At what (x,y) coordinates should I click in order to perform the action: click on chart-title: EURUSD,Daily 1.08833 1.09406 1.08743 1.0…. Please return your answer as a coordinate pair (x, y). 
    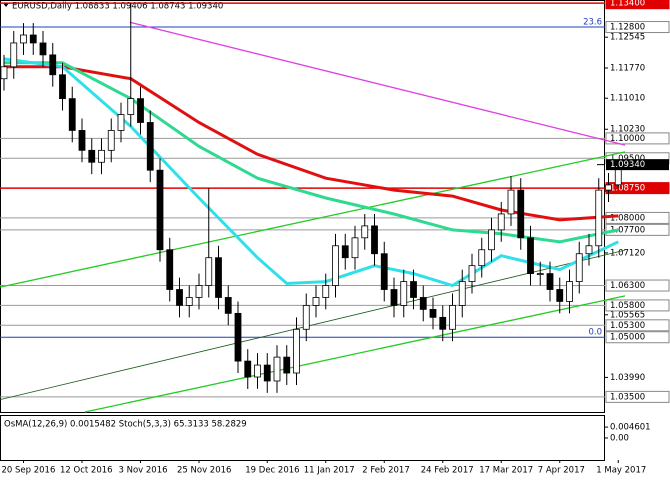
    Looking at the image, I should click on (117, 7).